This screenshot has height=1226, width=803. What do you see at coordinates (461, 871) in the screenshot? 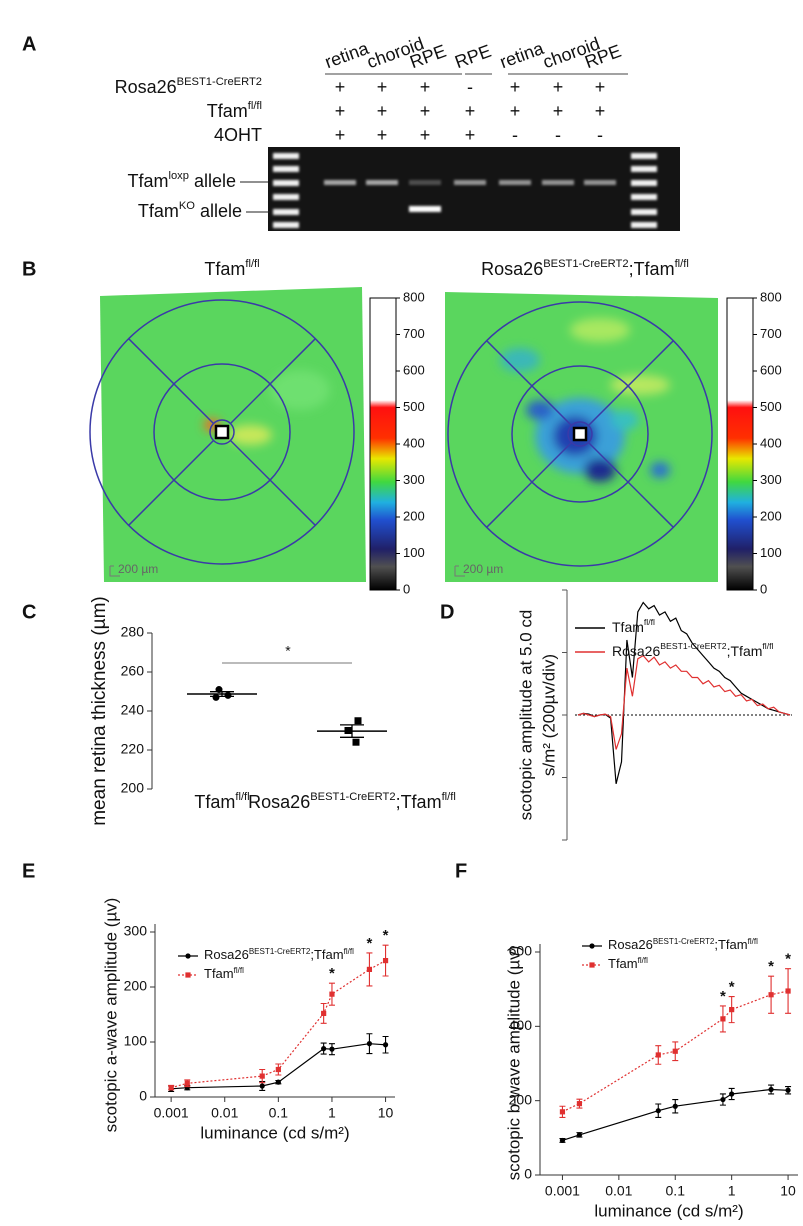
I see `panel-label: F` at bounding box center [461, 871].